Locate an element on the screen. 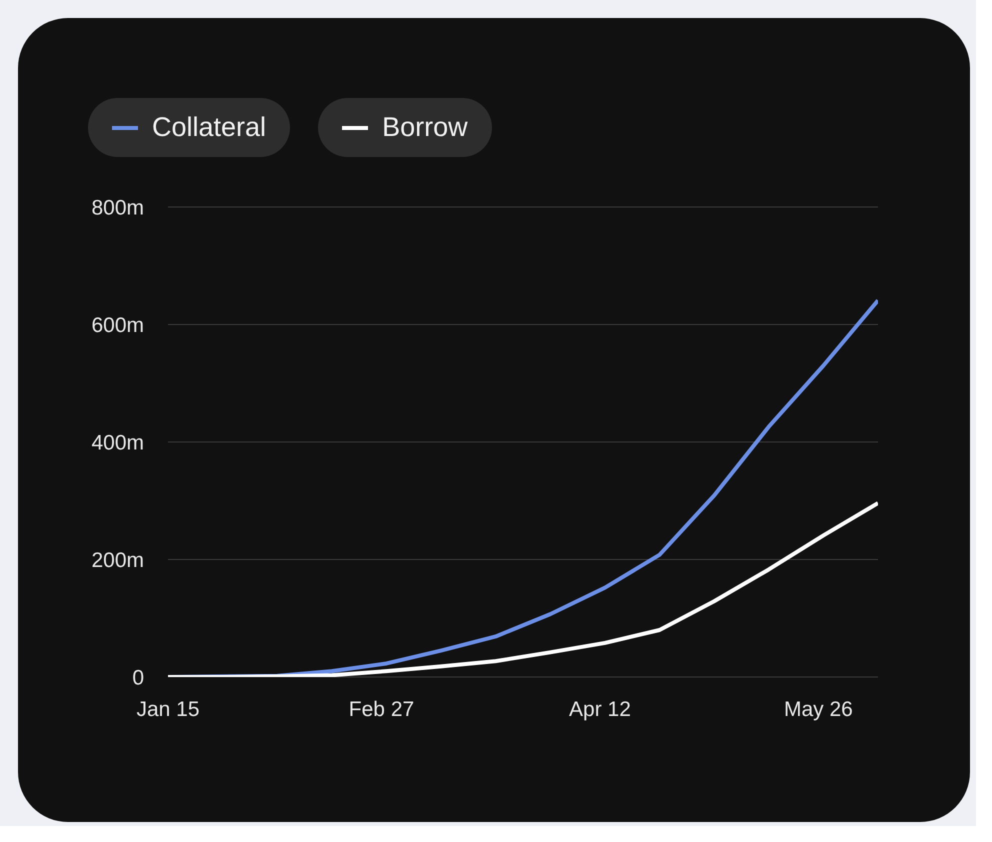 The image size is (992, 842). x-tick-label: Feb 27 is located at coordinates (381, 709).